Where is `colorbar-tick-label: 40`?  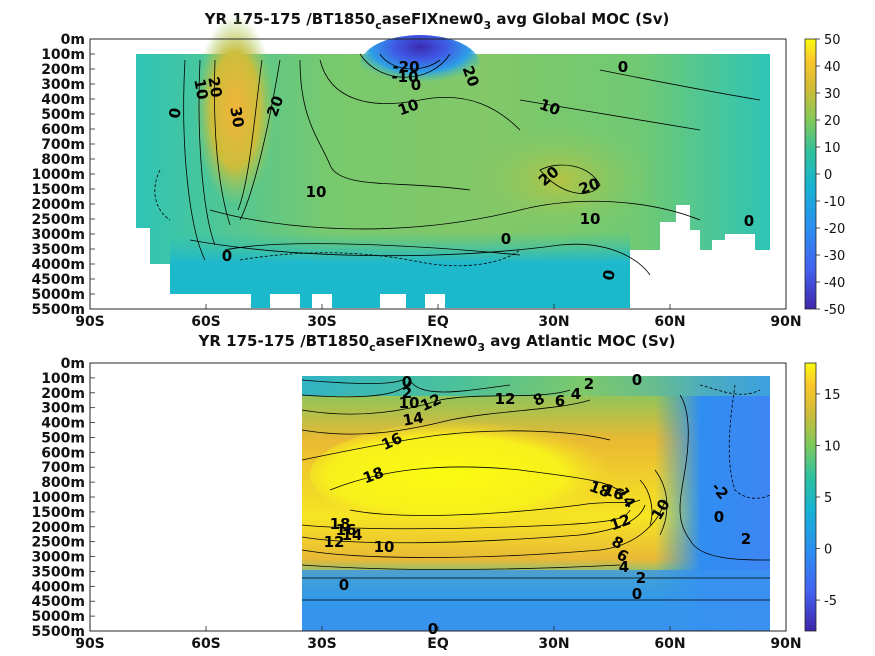 colorbar-tick-label: 40 is located at coordinates (832, 67).